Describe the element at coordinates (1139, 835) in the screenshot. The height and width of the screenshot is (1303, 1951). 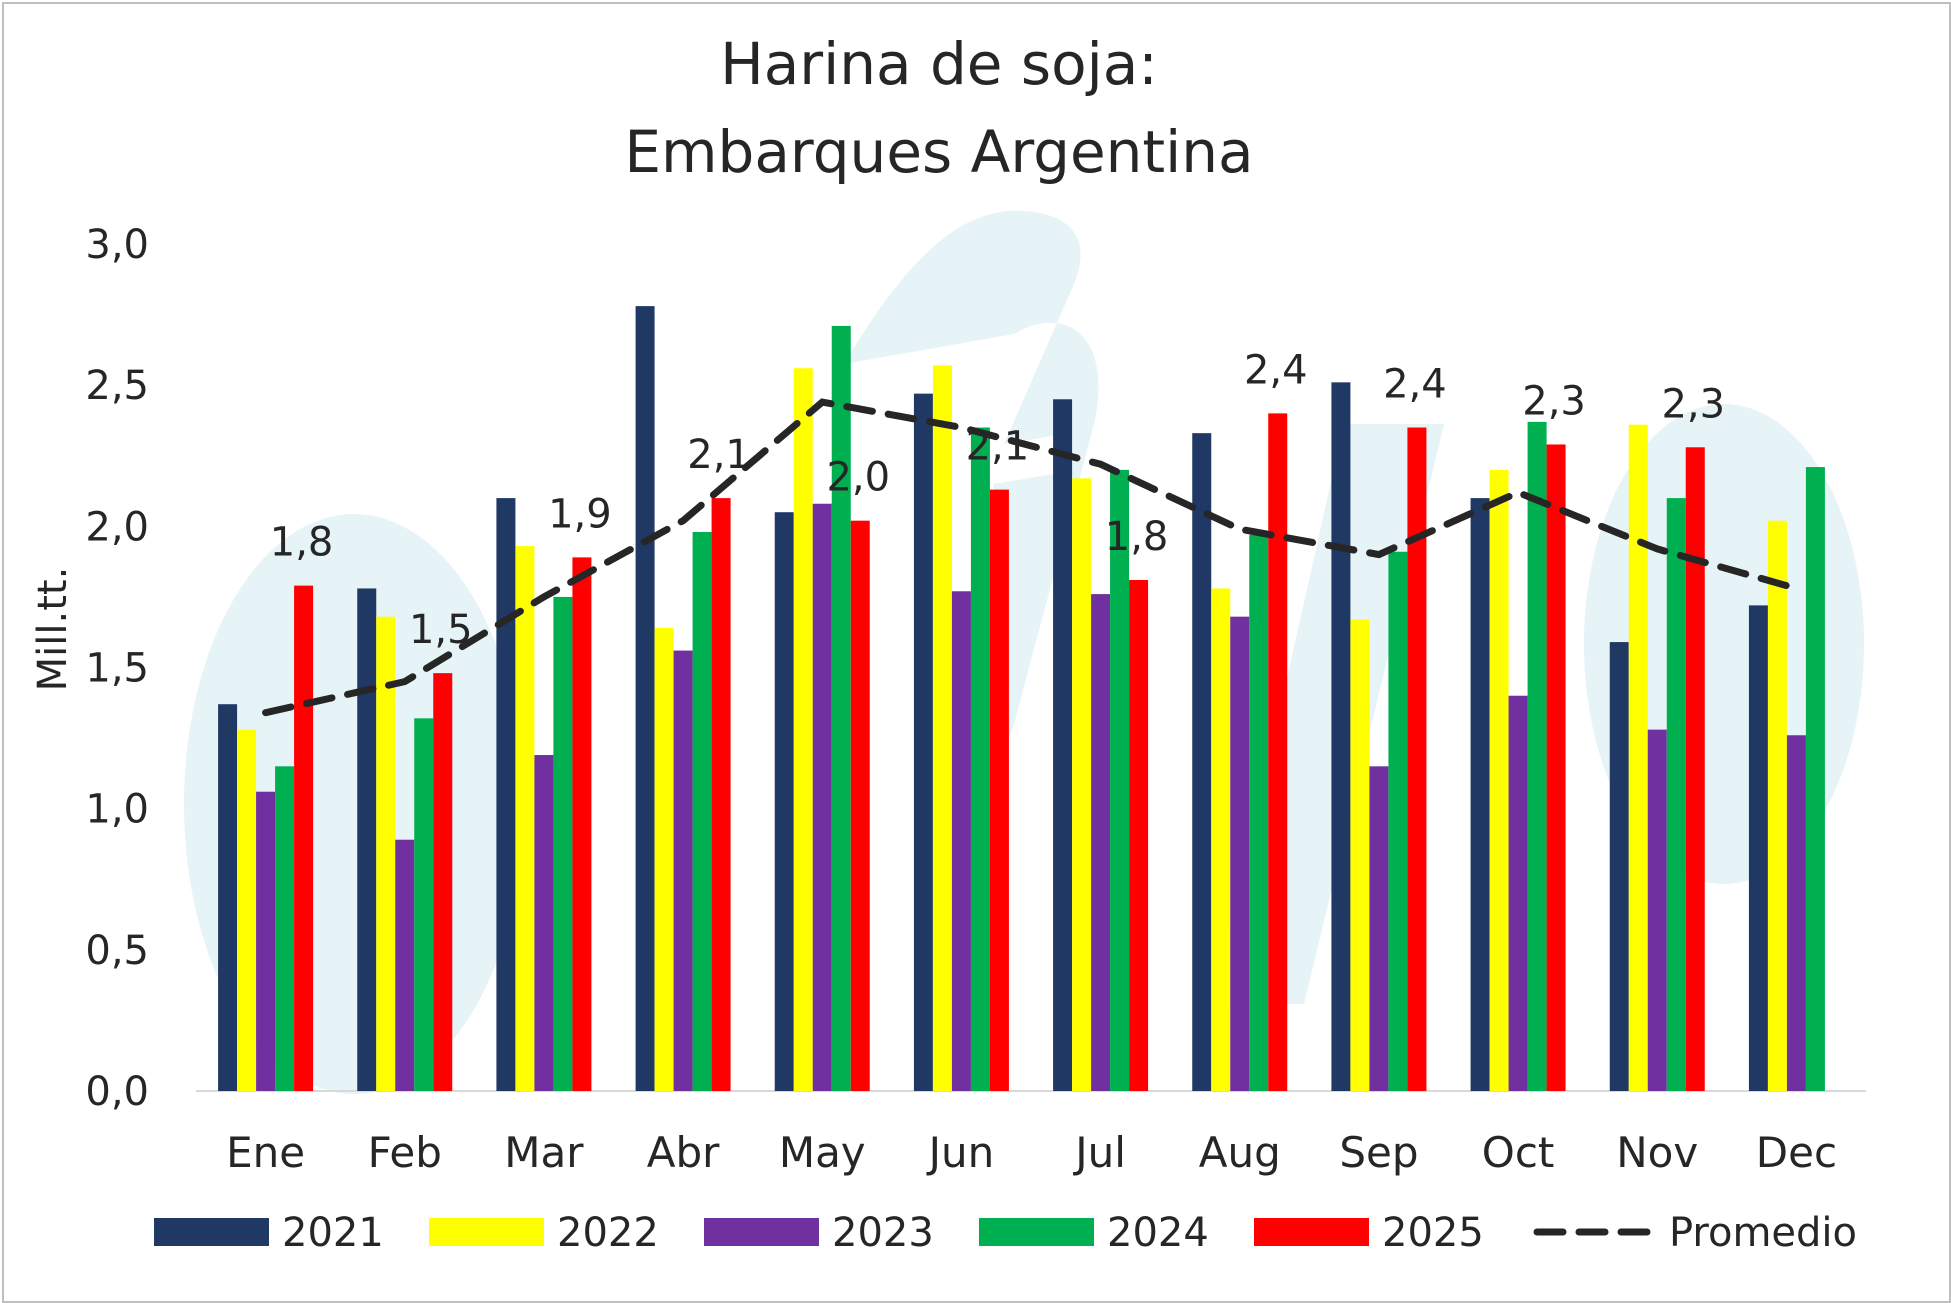
I see `bar-2025-Jul` at that location.